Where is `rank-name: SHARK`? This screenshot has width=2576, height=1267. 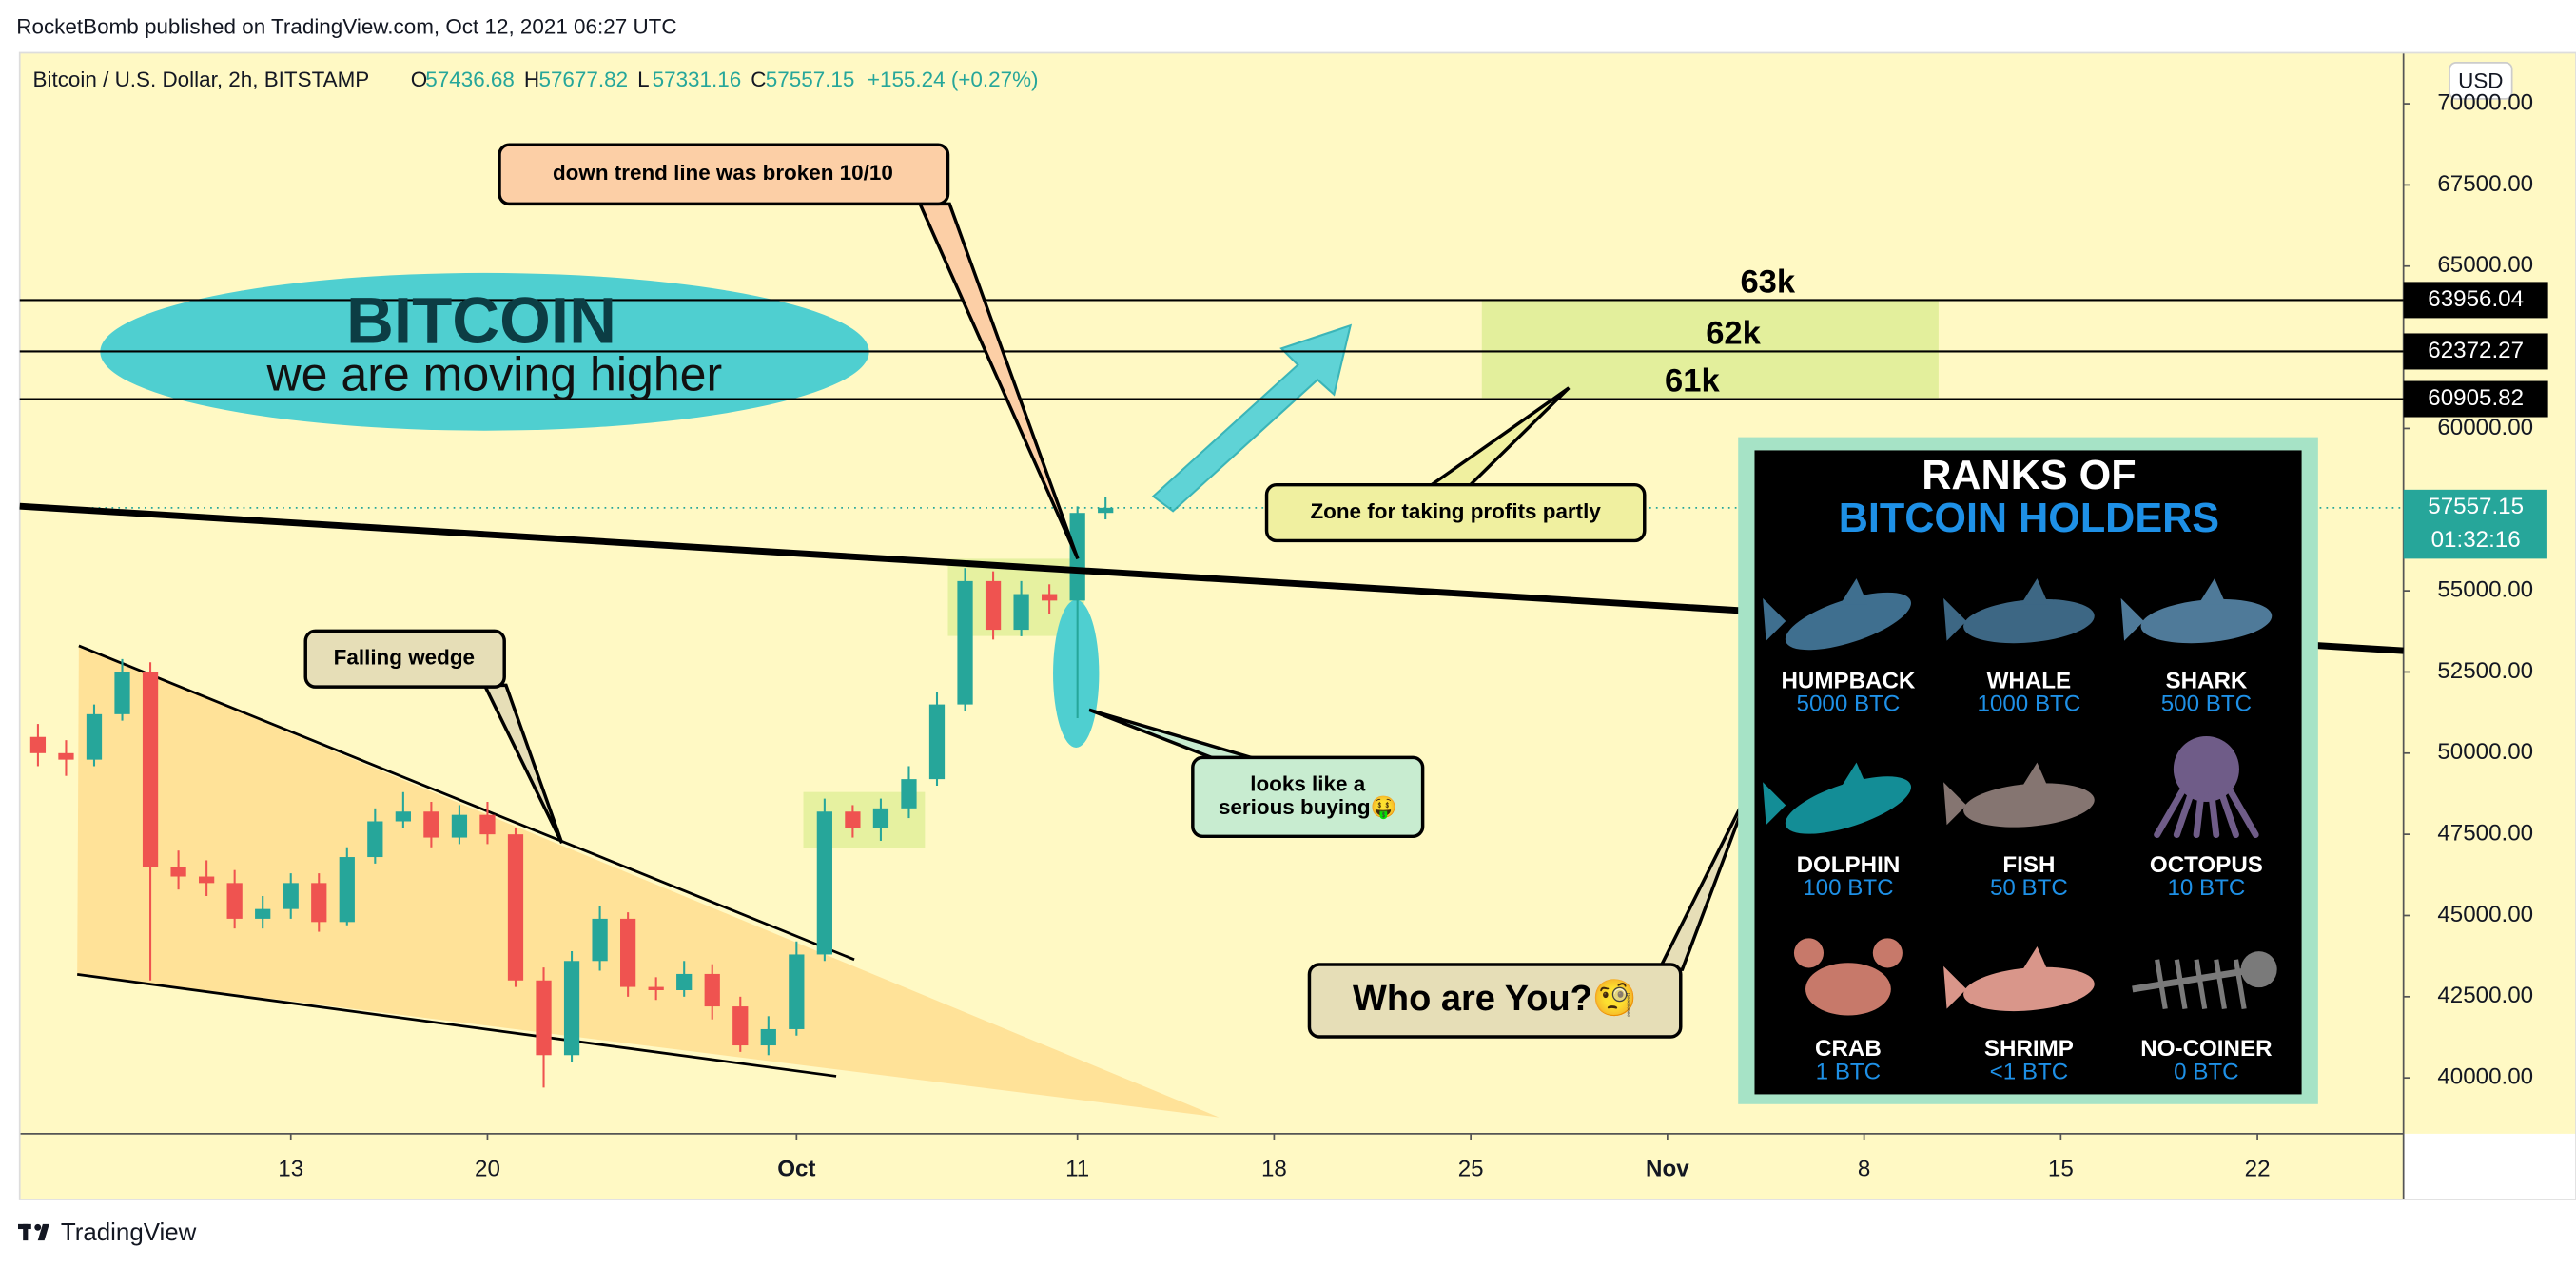 rank-name: SHARK is located at coordinates (2206, 680).